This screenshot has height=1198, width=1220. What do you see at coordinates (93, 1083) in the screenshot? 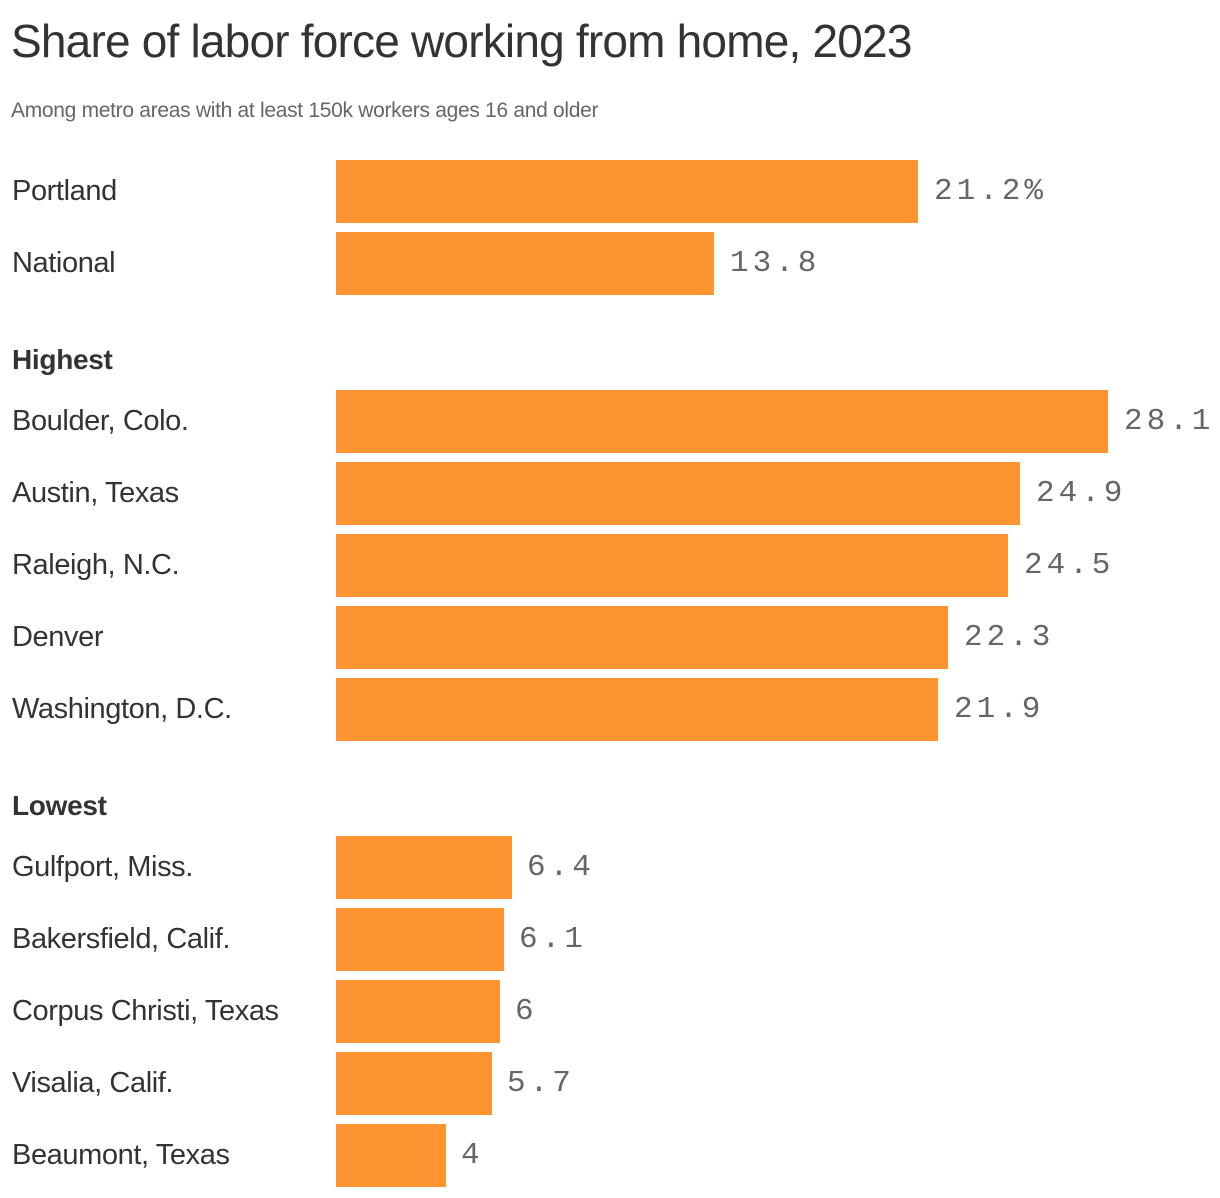
I see `row-label-visalia: Visalia, Calif.` at bounding box center [93, 1083].